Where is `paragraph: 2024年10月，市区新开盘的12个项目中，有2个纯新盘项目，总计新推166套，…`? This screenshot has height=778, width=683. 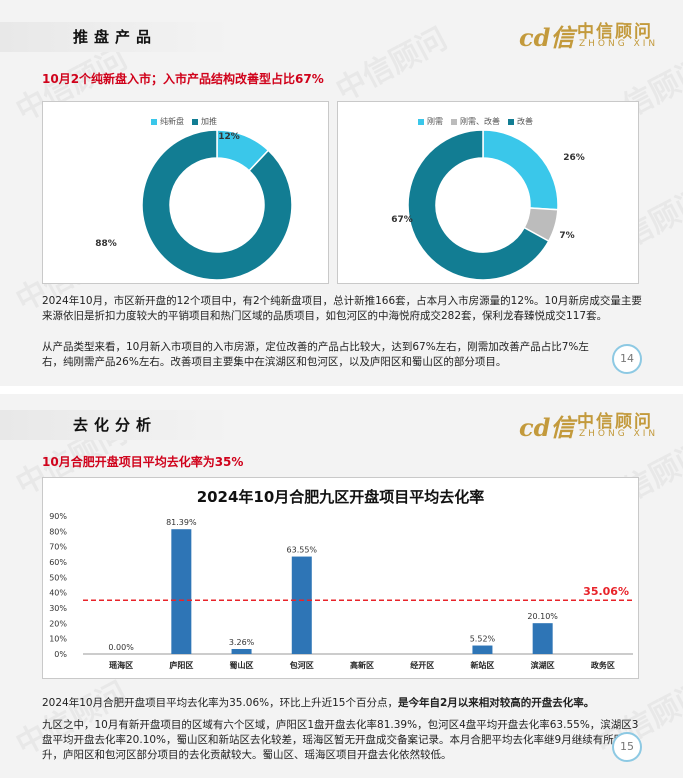 paragraph: 2024年10月，市区新开盘的12个项目中，有2个纯新盘项目，总计新推166套，… is located at coordinates (342, 308).